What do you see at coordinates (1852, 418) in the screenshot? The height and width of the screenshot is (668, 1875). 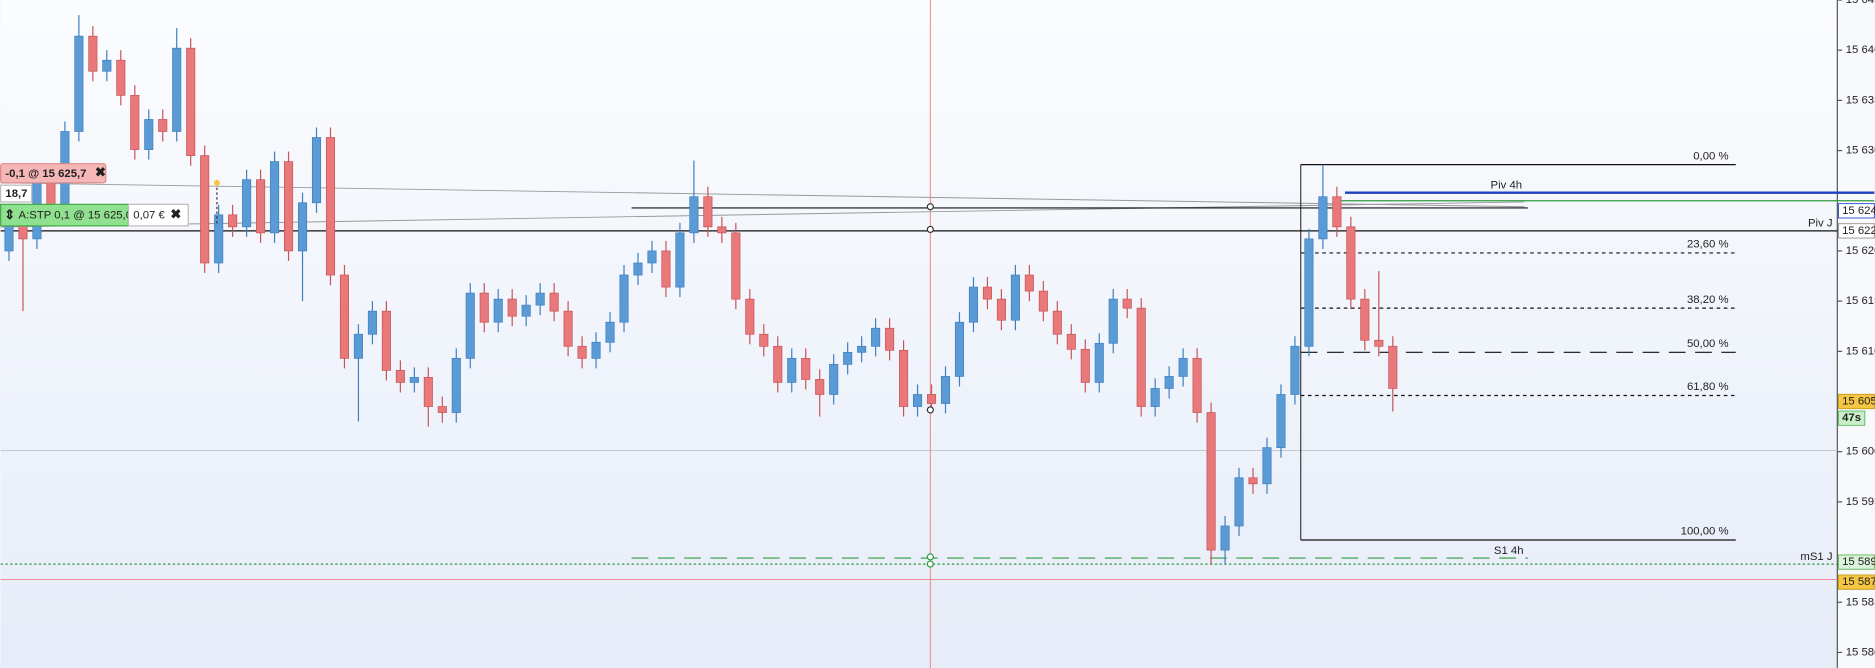 I see `timer-box` at bounding box center [1852, 418].